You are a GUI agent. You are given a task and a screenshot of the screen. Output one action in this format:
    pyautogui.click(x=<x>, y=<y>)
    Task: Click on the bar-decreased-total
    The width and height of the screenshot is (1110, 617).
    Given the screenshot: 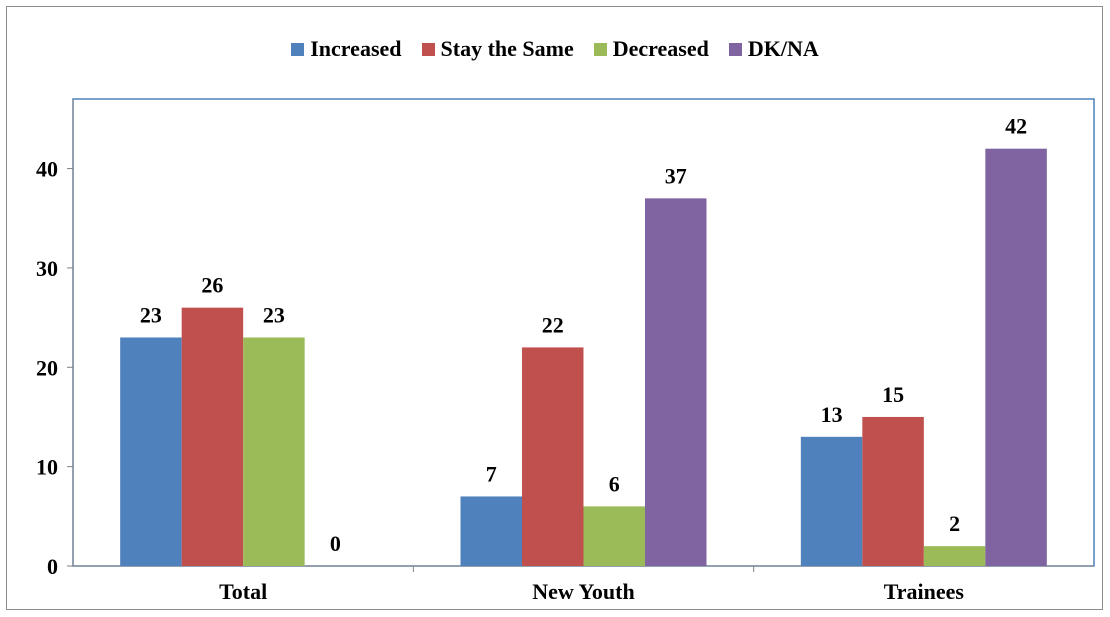 What is the action you would take?
    pyautogui.click(x=274, y=451)
    